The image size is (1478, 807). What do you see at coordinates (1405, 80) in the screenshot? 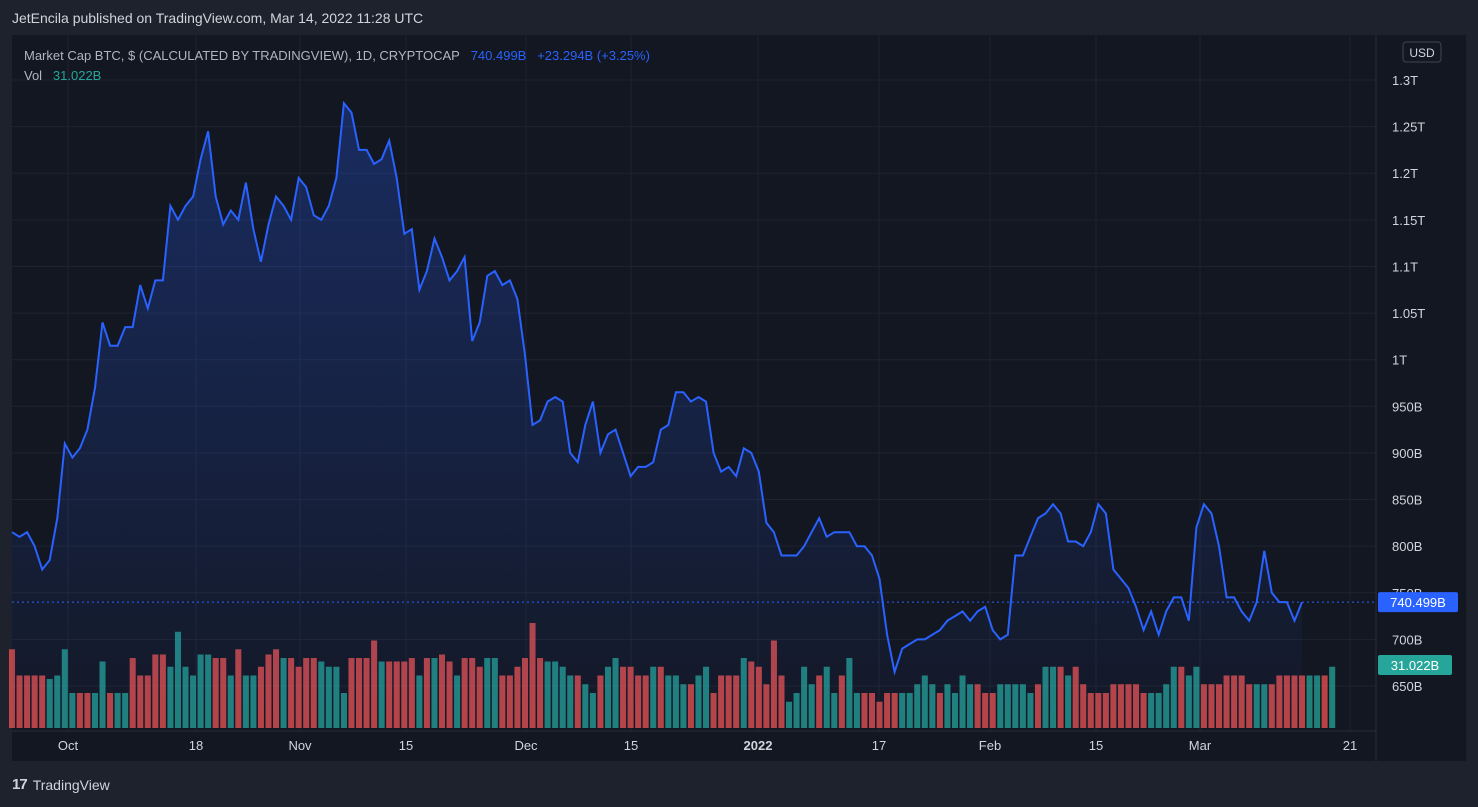
I see `y-tick-label: 1.3T` at bounding box center [1405, 80].